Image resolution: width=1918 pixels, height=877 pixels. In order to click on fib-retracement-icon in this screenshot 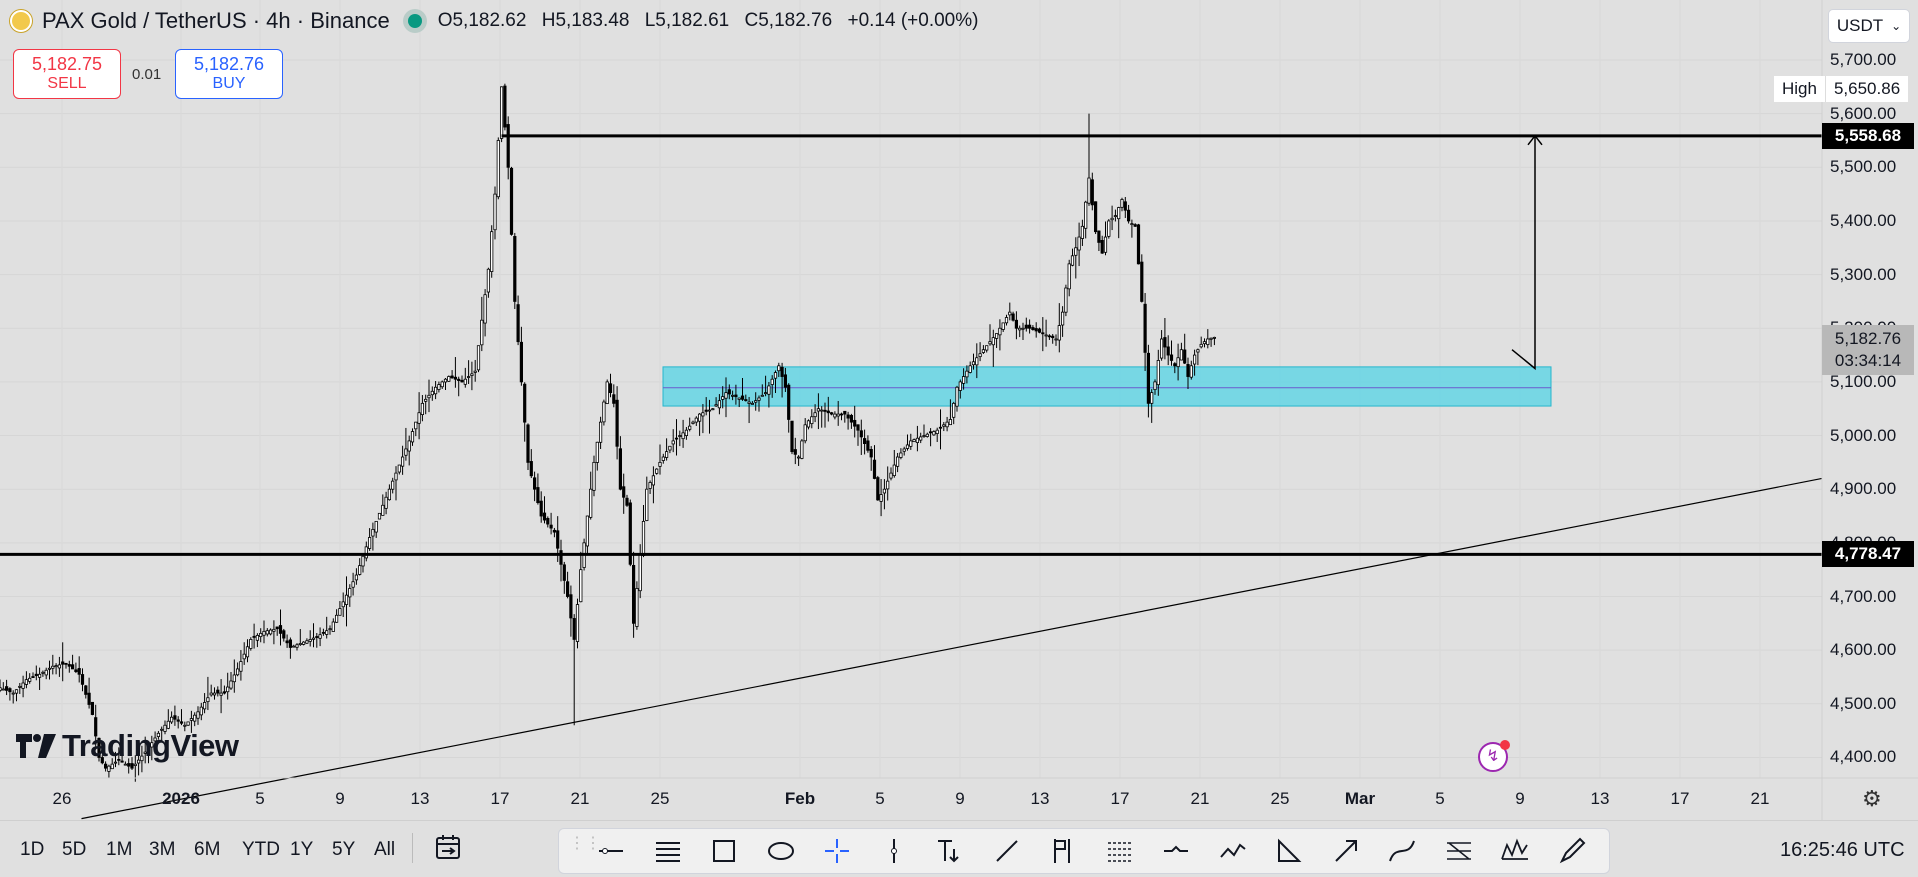, I will do `click(1120, 851)`.